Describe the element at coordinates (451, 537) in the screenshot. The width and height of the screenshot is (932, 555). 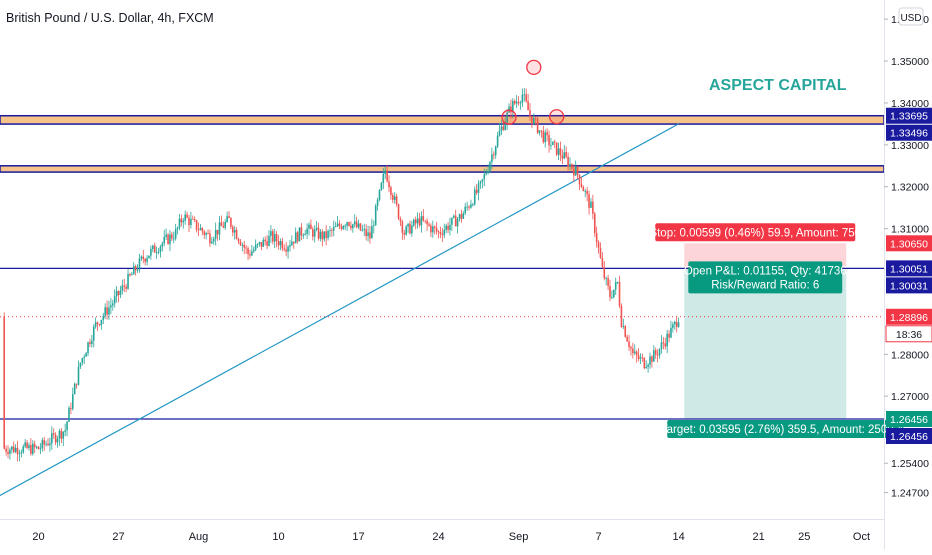
I see `time-axis: 20 27 Aug 10 17 24 Sep 7 14 21 25 Oct` at that location.